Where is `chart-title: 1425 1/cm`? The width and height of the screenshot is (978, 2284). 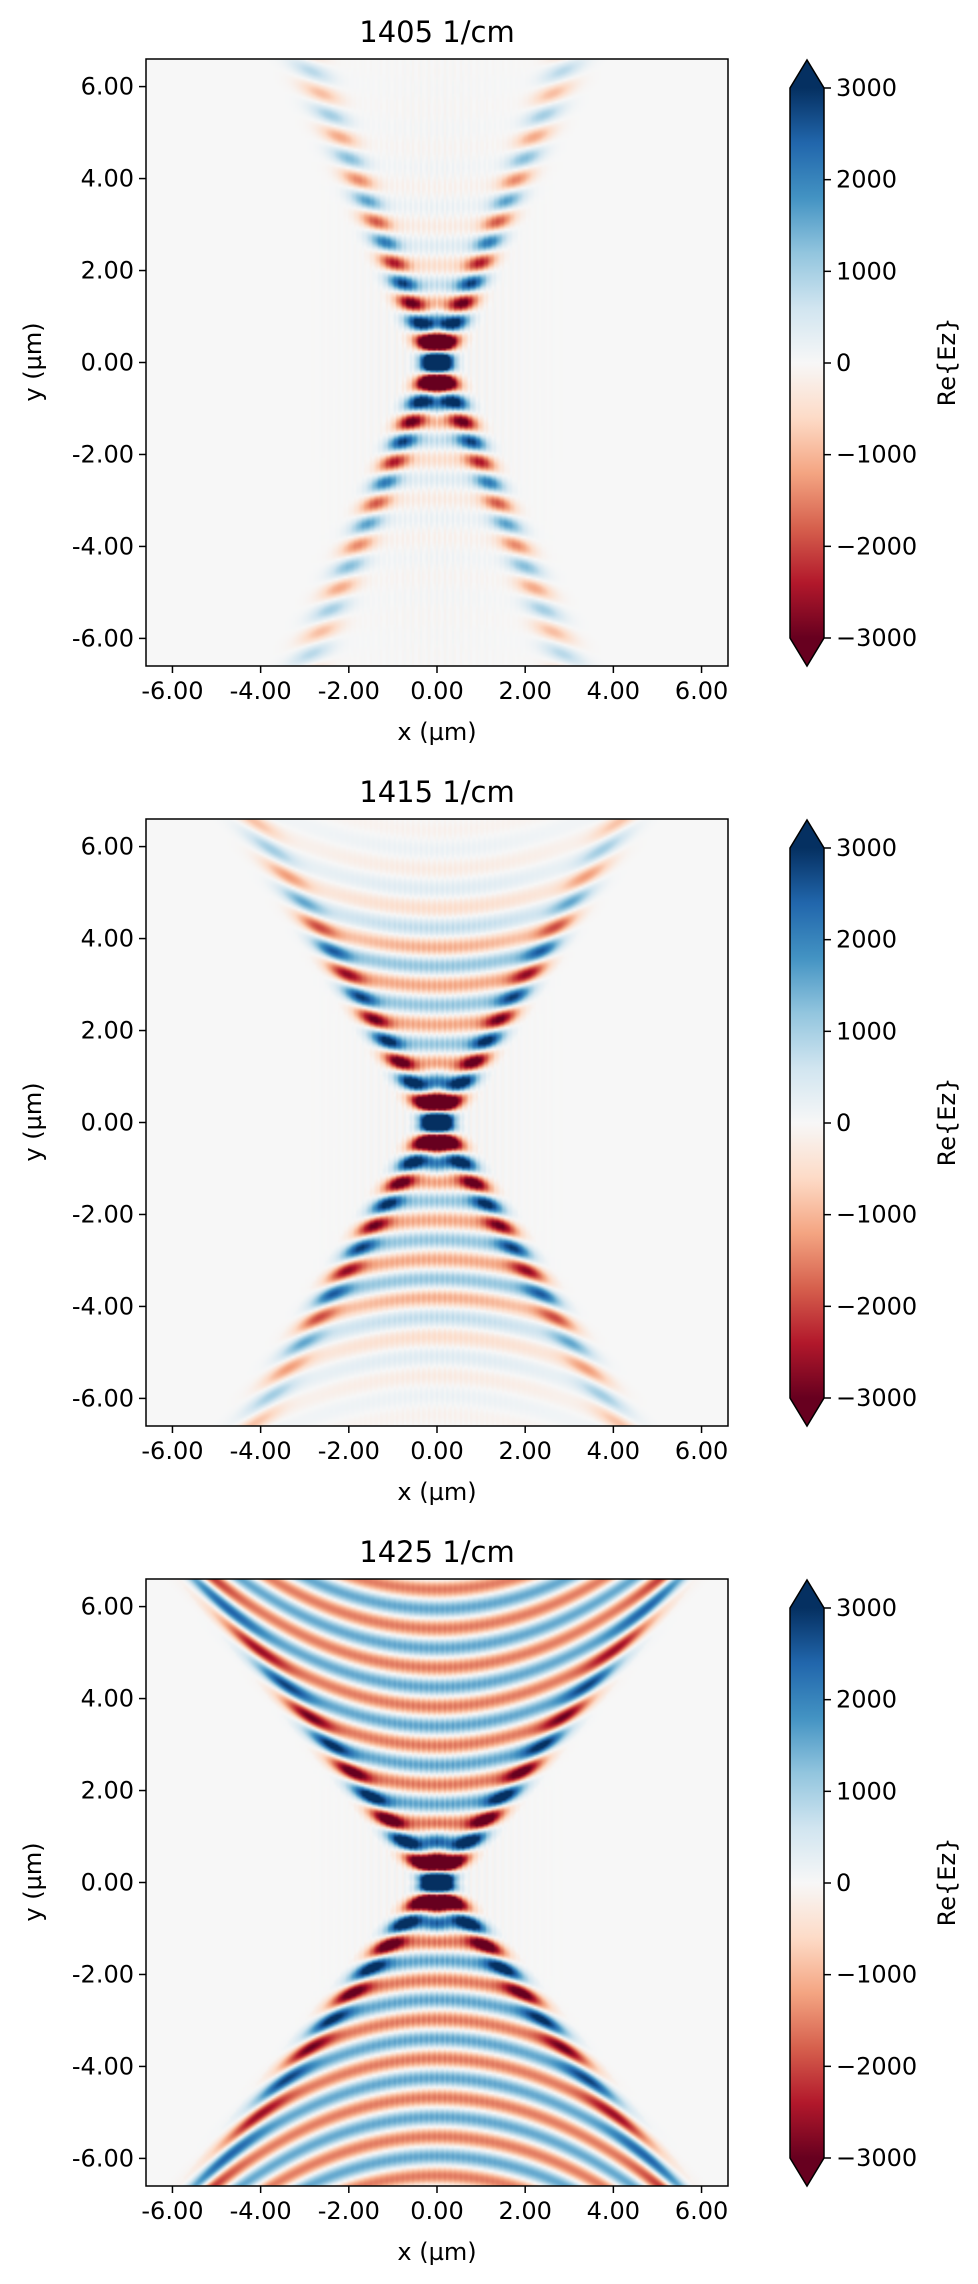
chart-title: 1425 1/cm is located at coordinates (436, 1552).